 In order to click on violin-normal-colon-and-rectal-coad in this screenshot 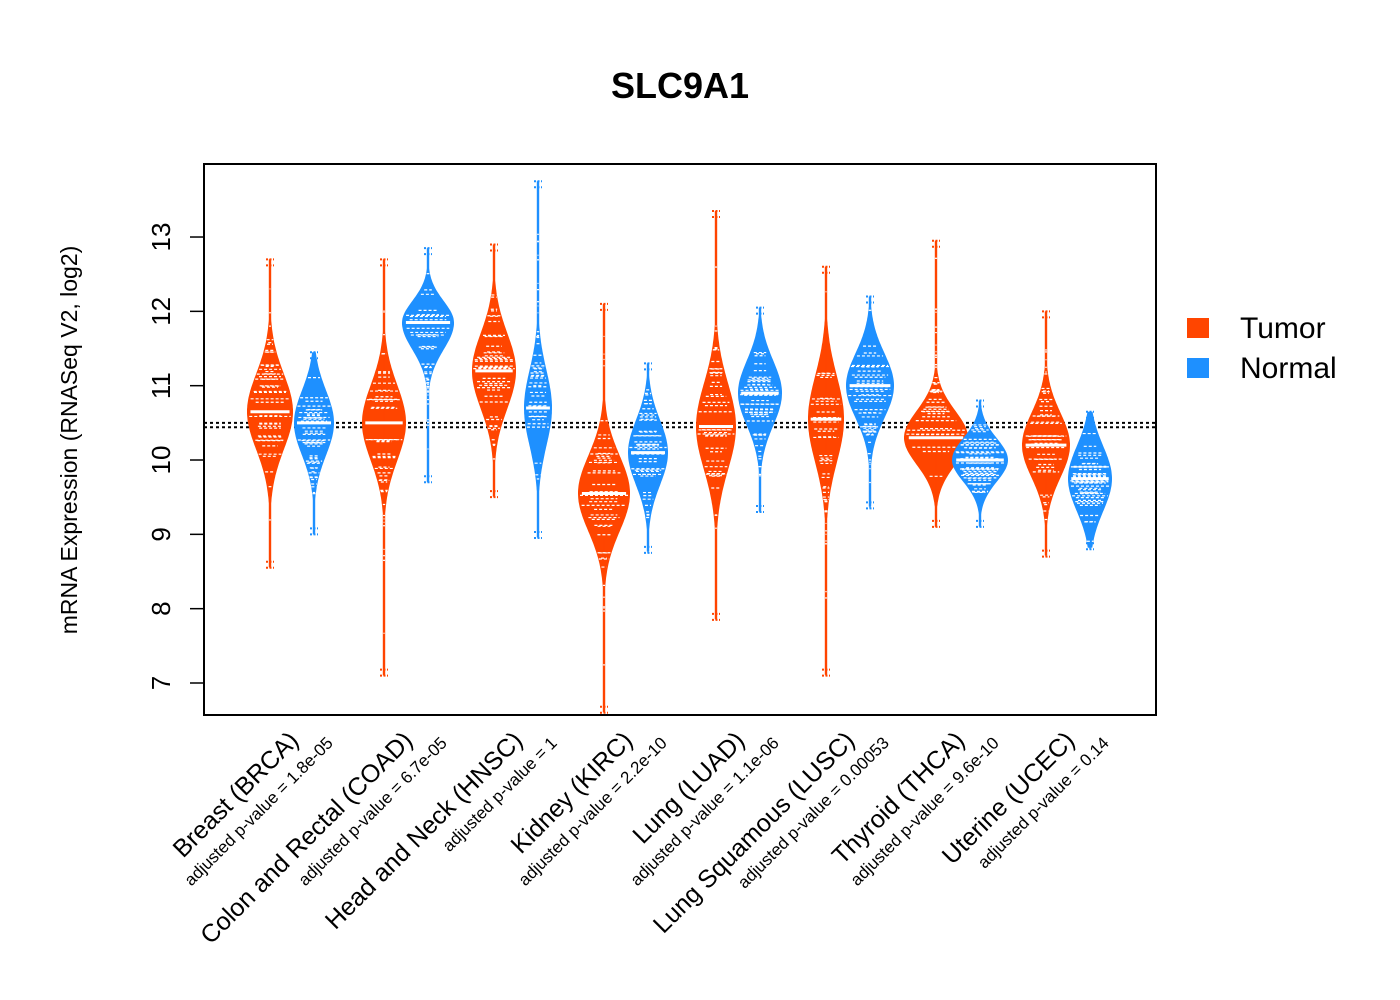, I will do `click(428, 365)`.